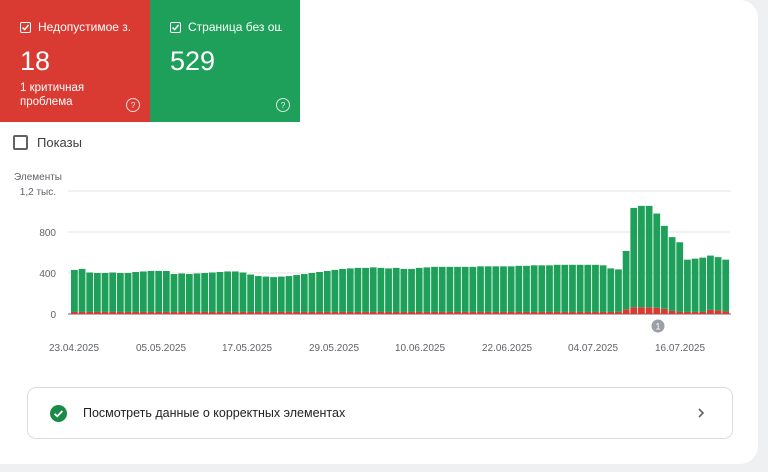 This screenshot has width=768, height=472. What do you see at coordinates (38, 177) in the screenshot?
I see `y-axis-title: Элементы` at bounding box center [38, 177].